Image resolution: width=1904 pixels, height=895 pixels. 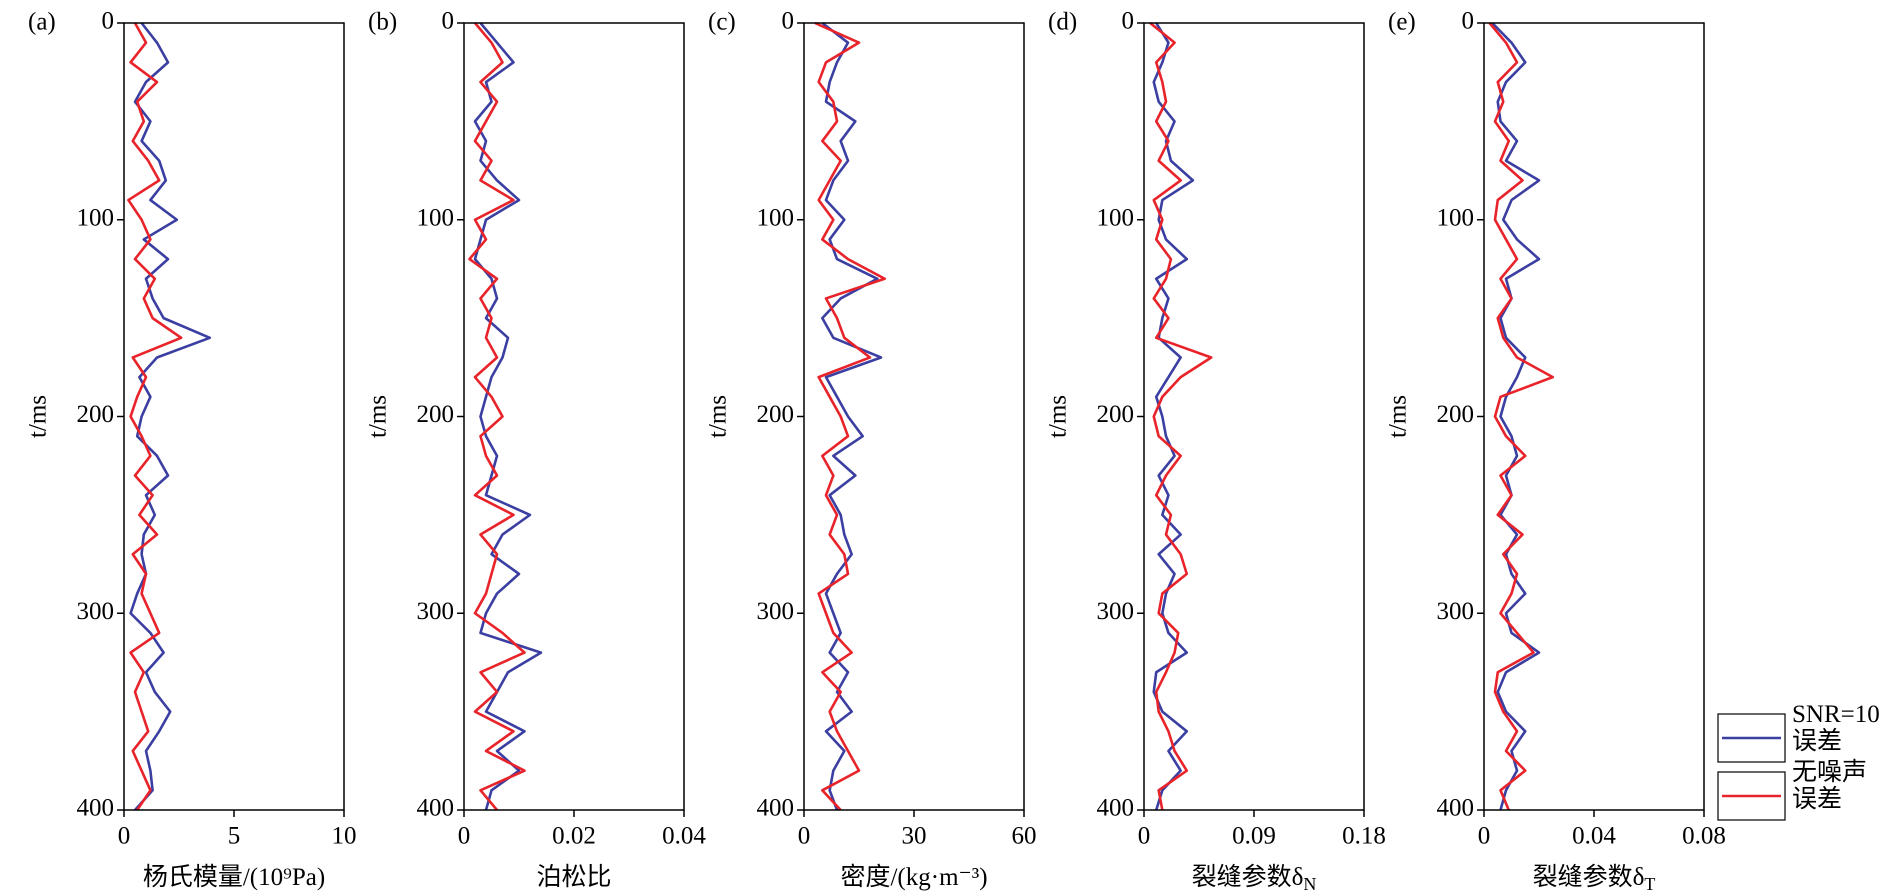 I want to click on legend-label: 无噪声 误差, so click(x=1830, y=786).